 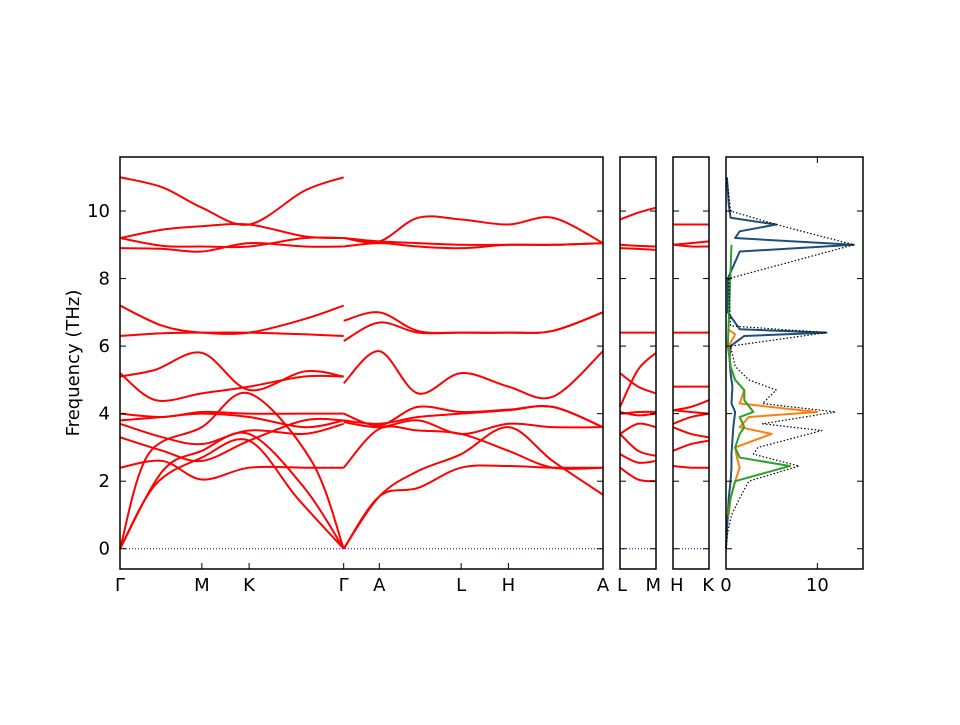 What do you see at coordinates (817, 585) in the screenshot?
I see `dos-x-tick-label: 10` at bounding box center [817, 585].